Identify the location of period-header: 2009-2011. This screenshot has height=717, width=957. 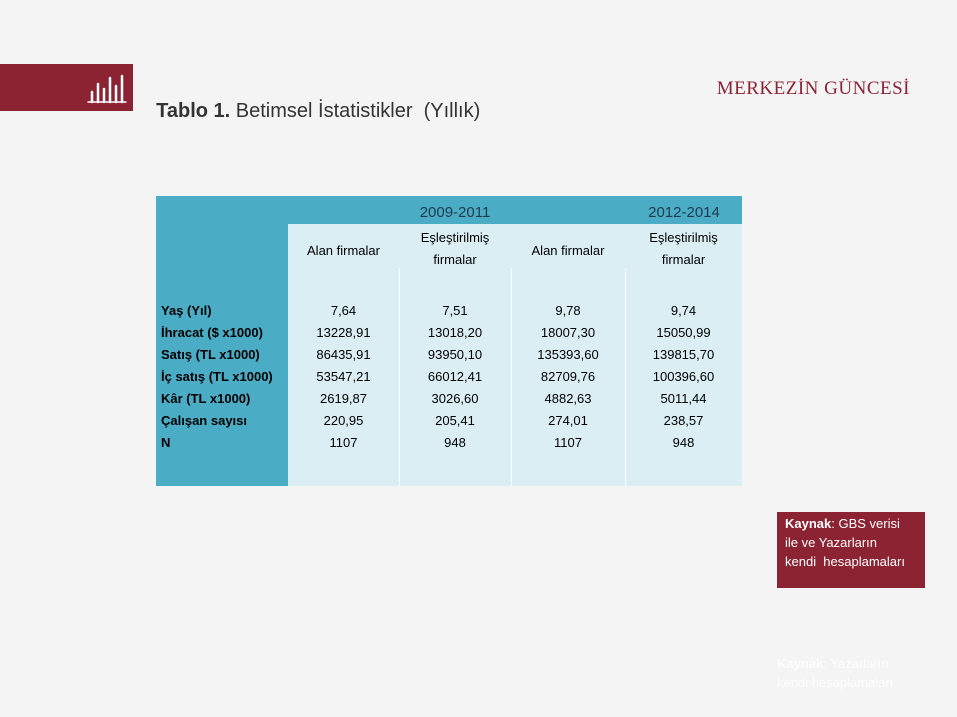
(455, 212).